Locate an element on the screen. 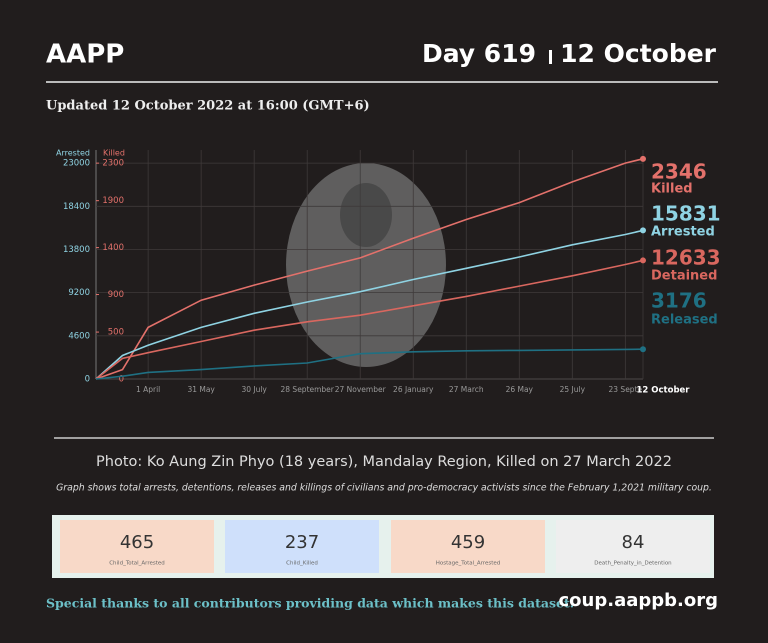 This screenshot has height=643, width=768. photo-head is located at coordinates (366, 215).